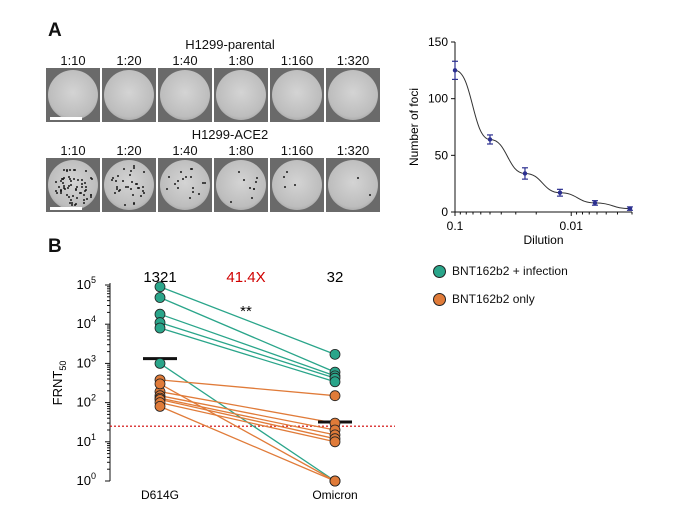 This screenshot has height=510, width=680. What do you see at coordinates (66, 118) in the screenshot?
I see `scale-bar` at bounding box center [66, 118].